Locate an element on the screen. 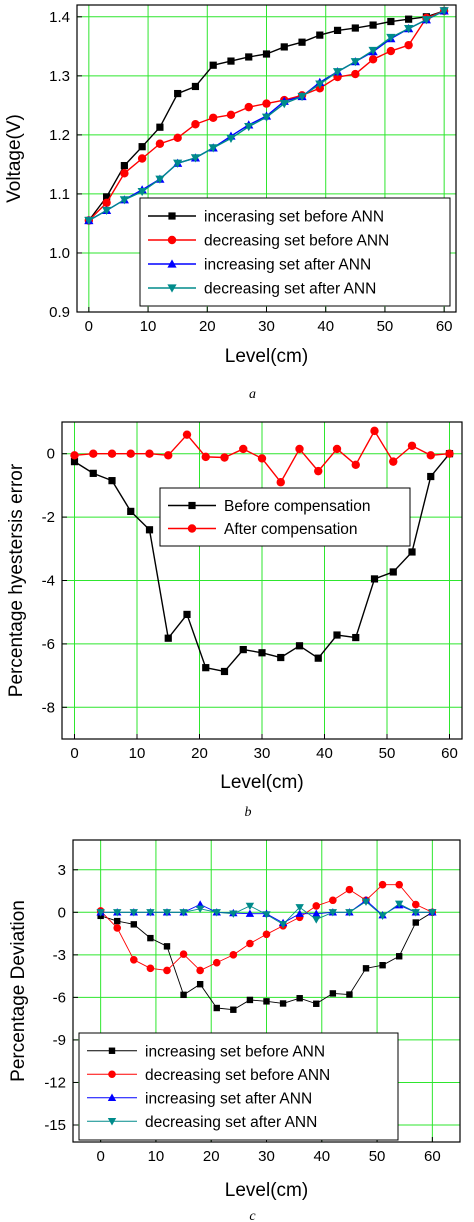  x-tick-label-2: 20 is located at coordinates (211, 1156).